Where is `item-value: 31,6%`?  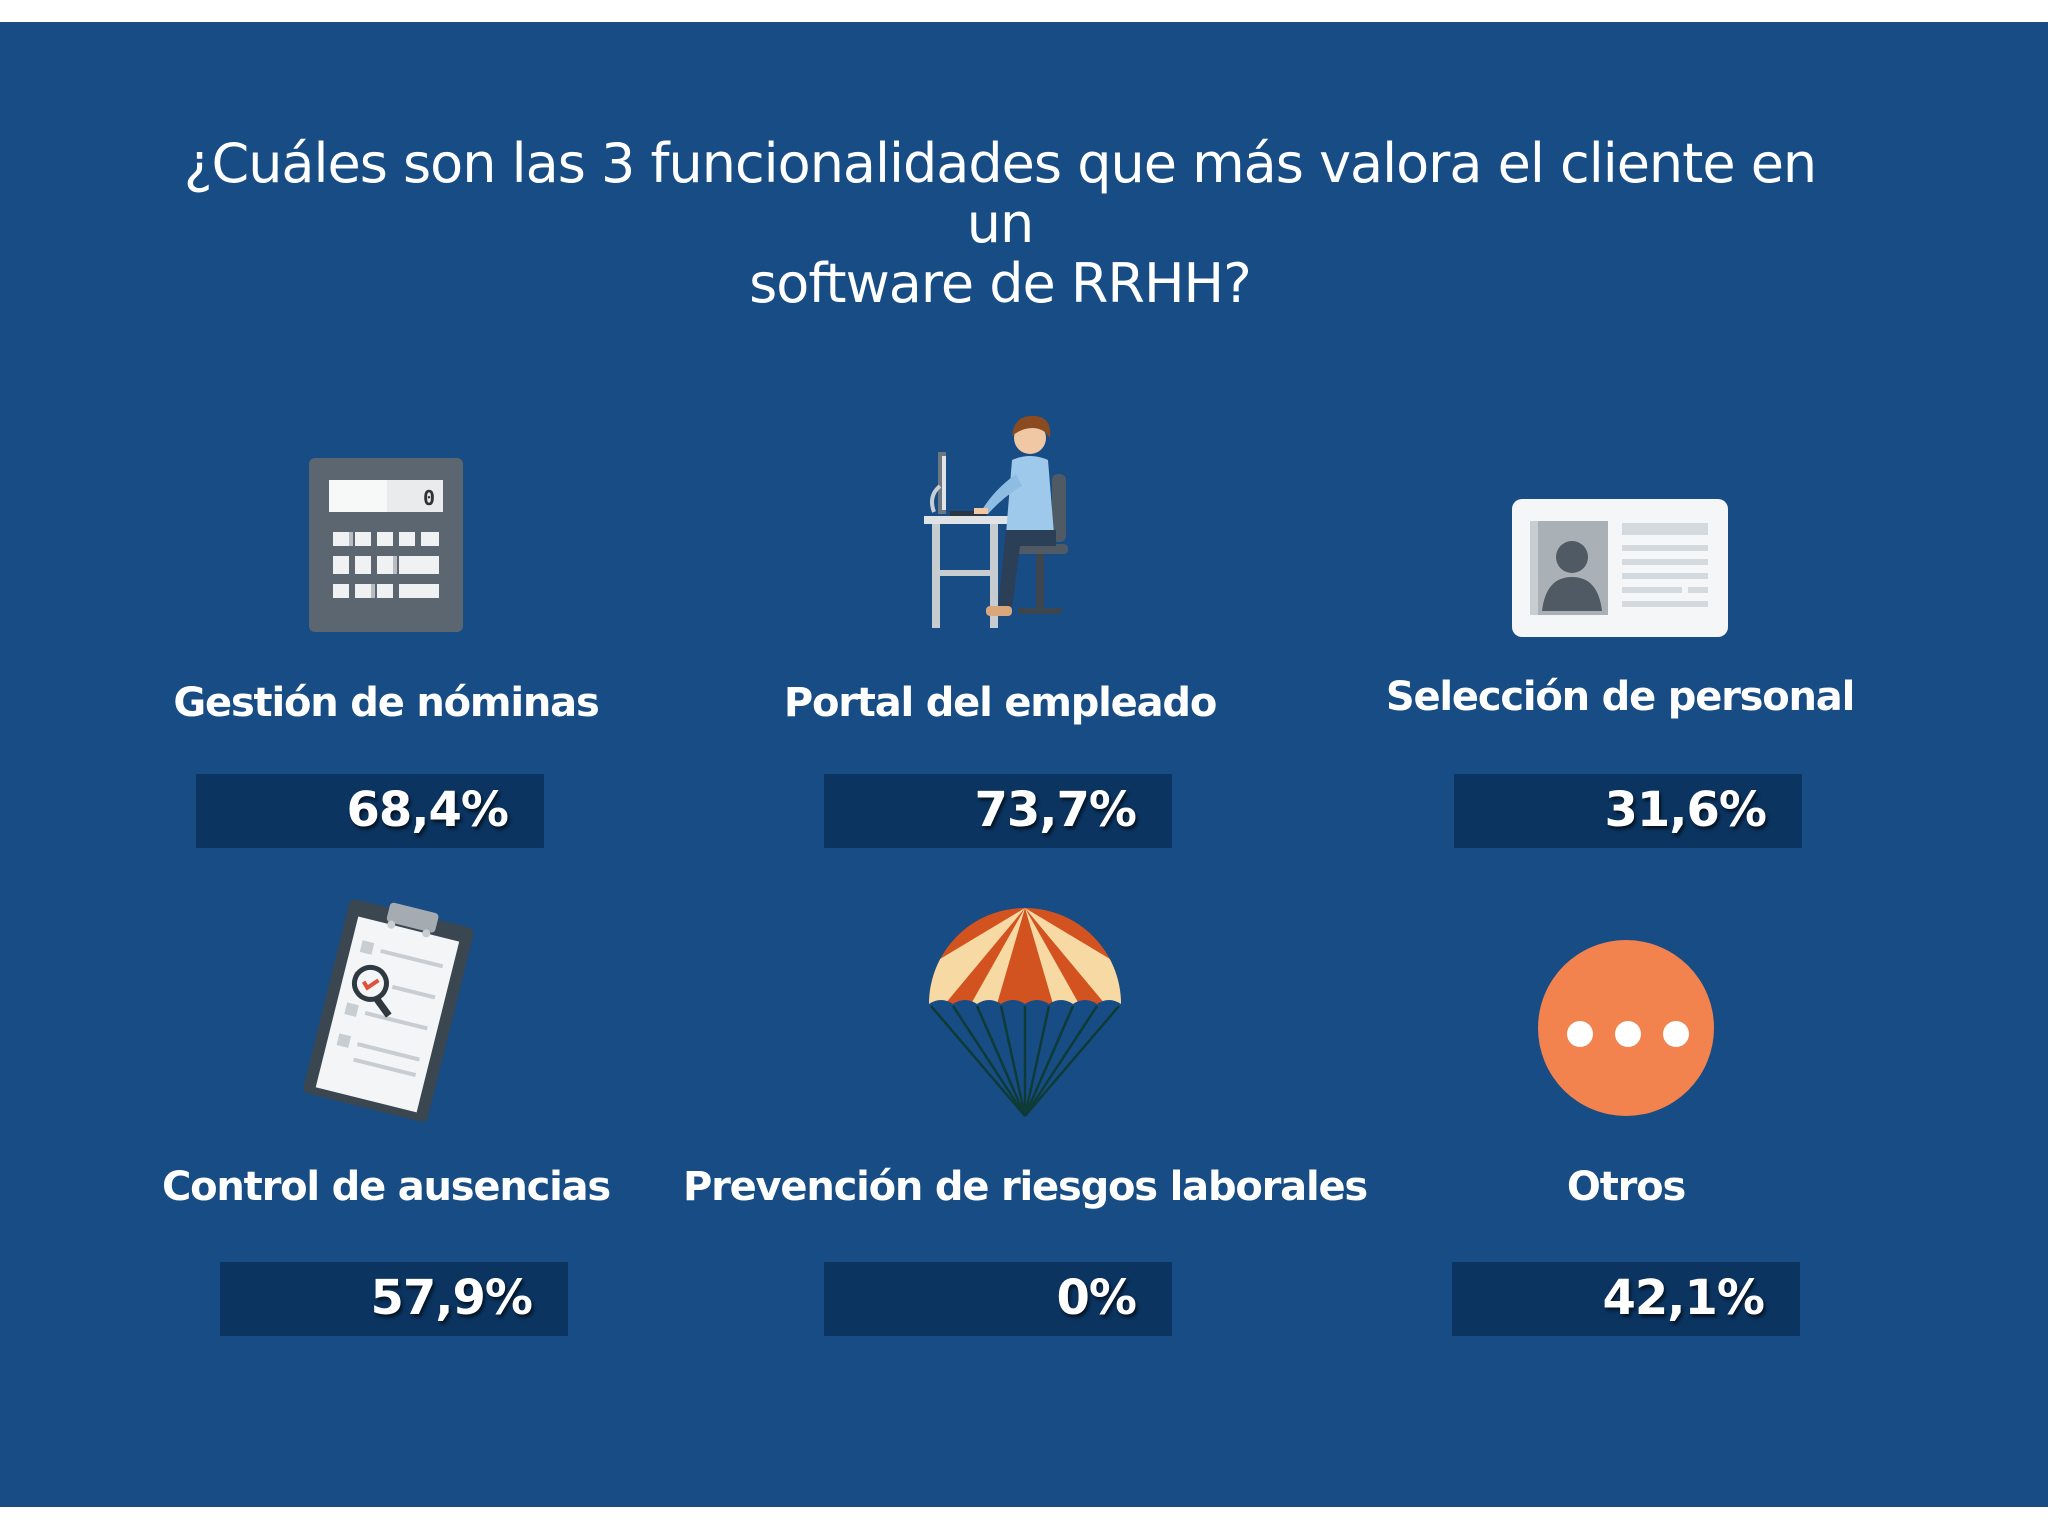
item-value: 31,6% is located at coordinates (1685, 810).